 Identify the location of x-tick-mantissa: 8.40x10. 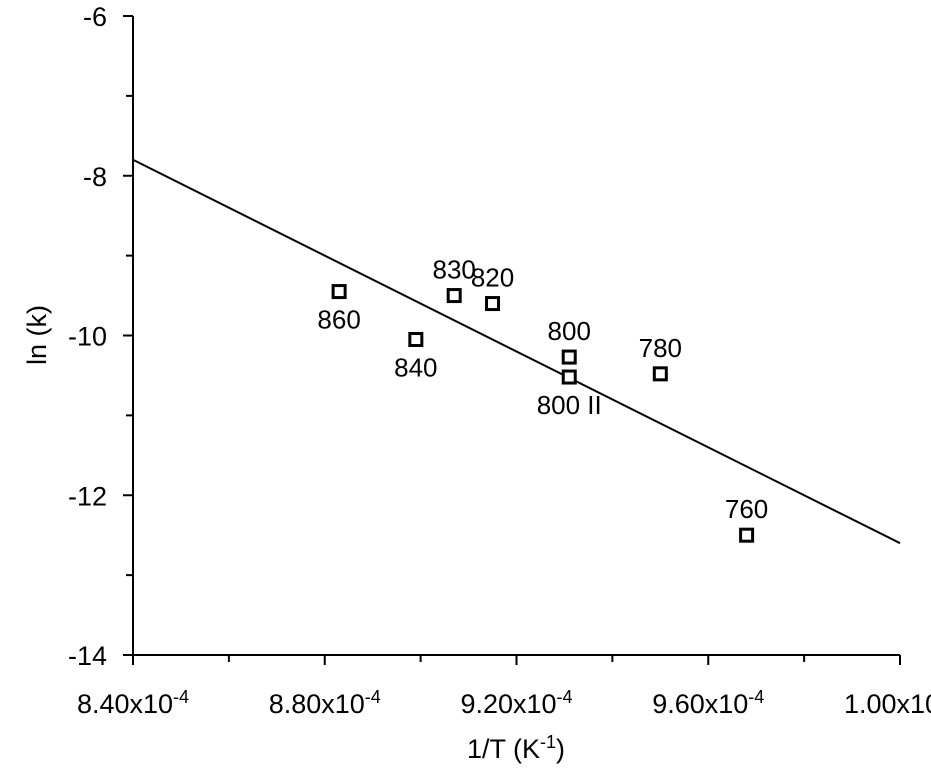
(125, 704).